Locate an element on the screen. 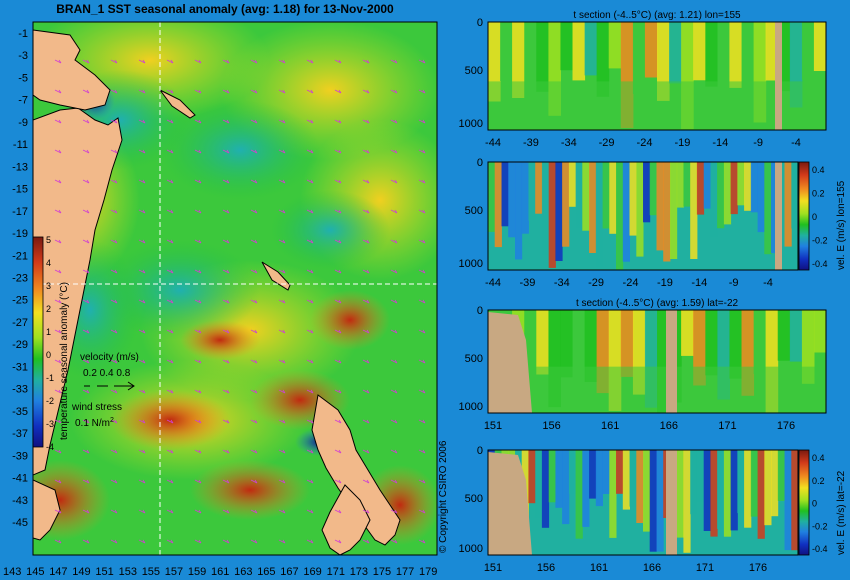 This screenshot has width=850, height=580. latitude-tick-label: -39 is located at coordinates (20, 456).